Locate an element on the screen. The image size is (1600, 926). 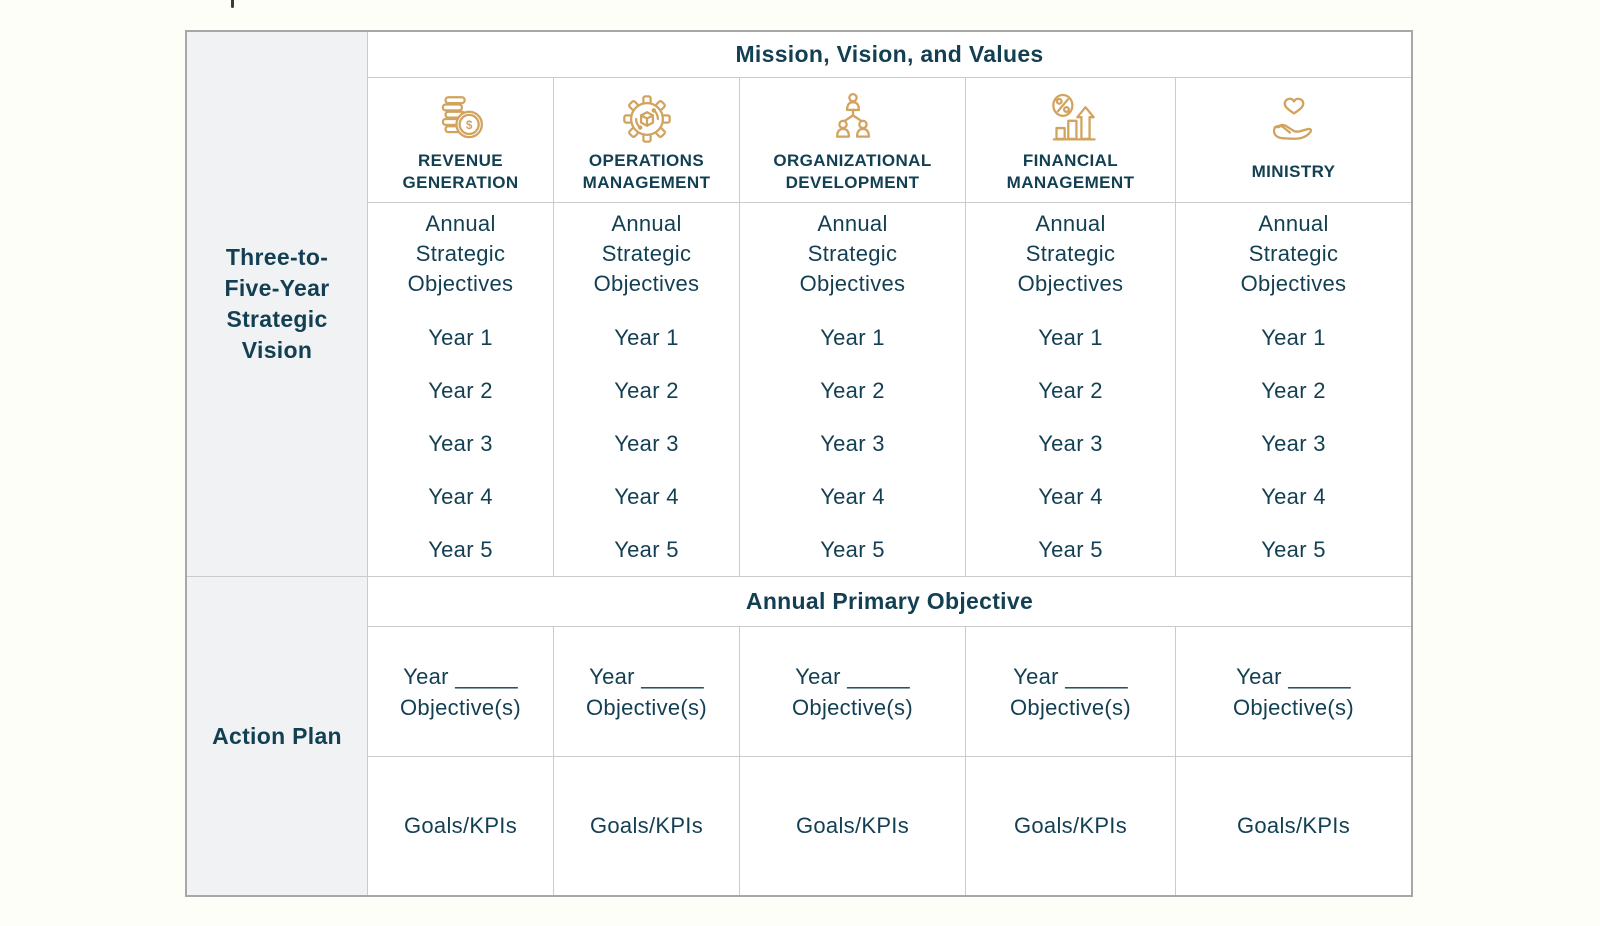
category-cell-operations-management: OPERATIONS MANAGEMENT is located at coordinates (647, 140).